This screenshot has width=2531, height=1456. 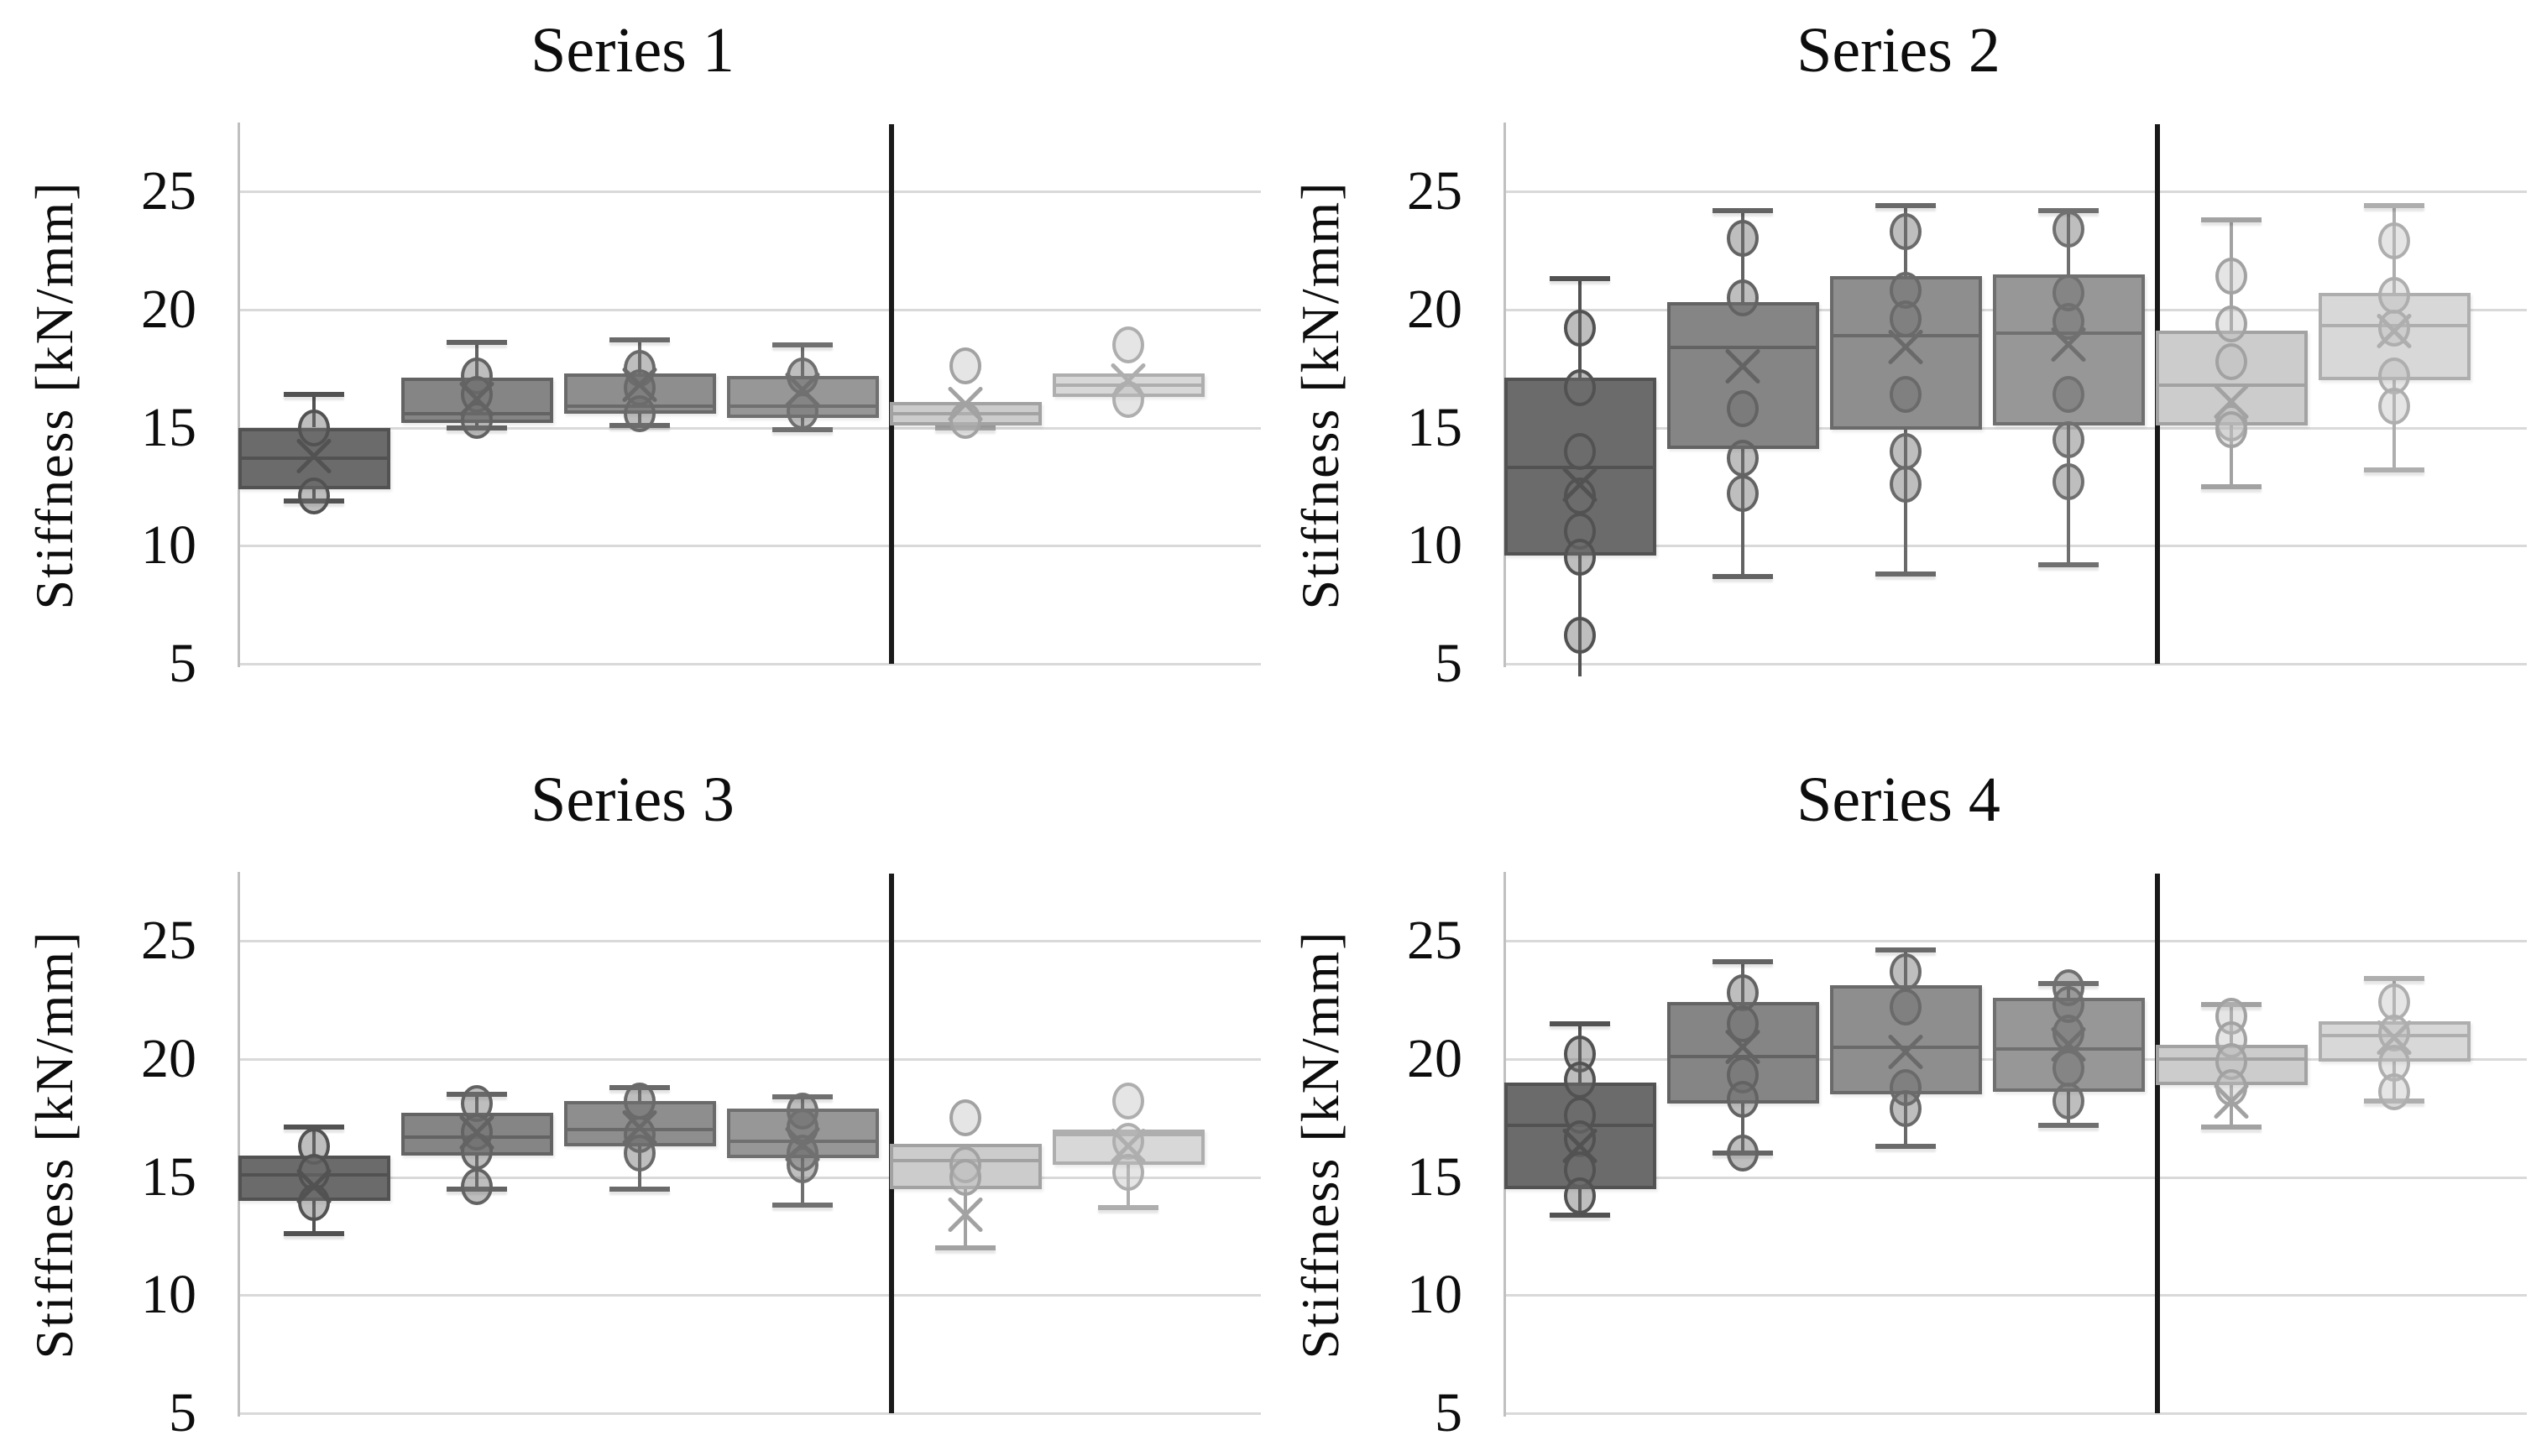 I want to click on y-axis-line, so click(x=239, y=395).